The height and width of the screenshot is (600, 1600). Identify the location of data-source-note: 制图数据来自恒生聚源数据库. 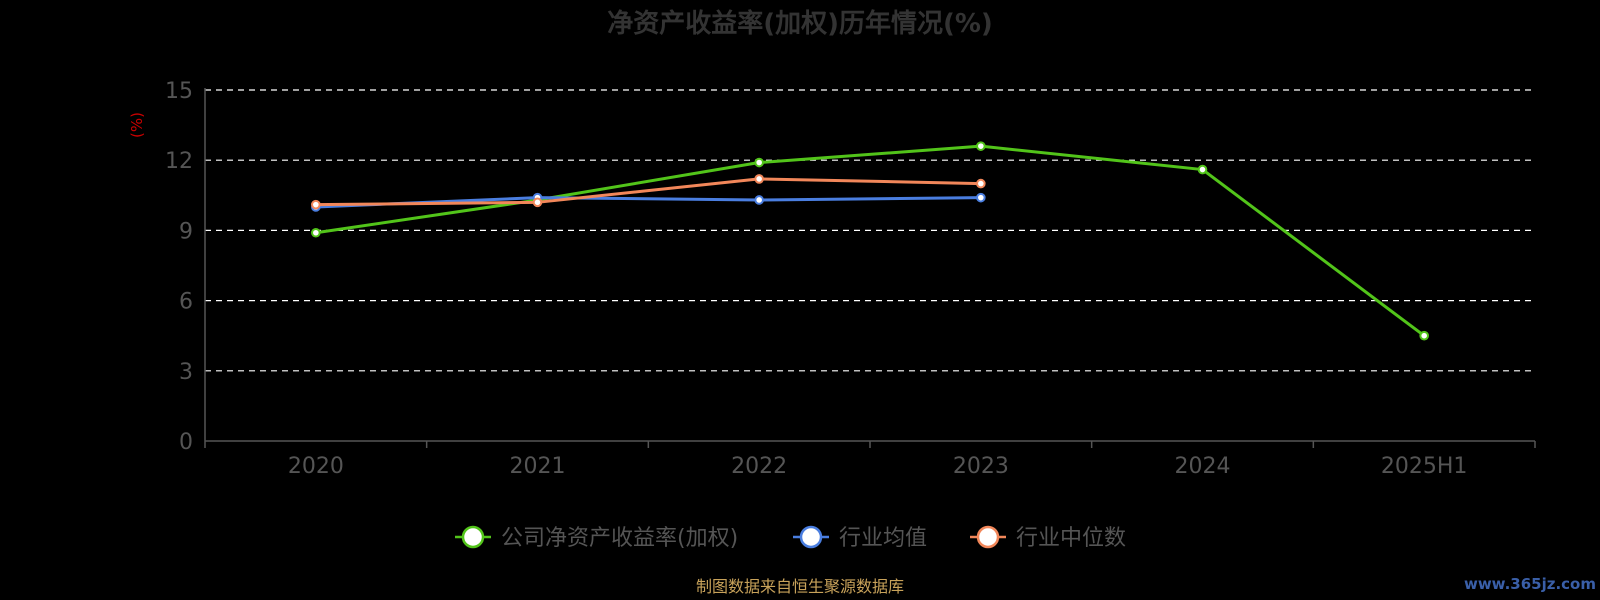
(800, 586).